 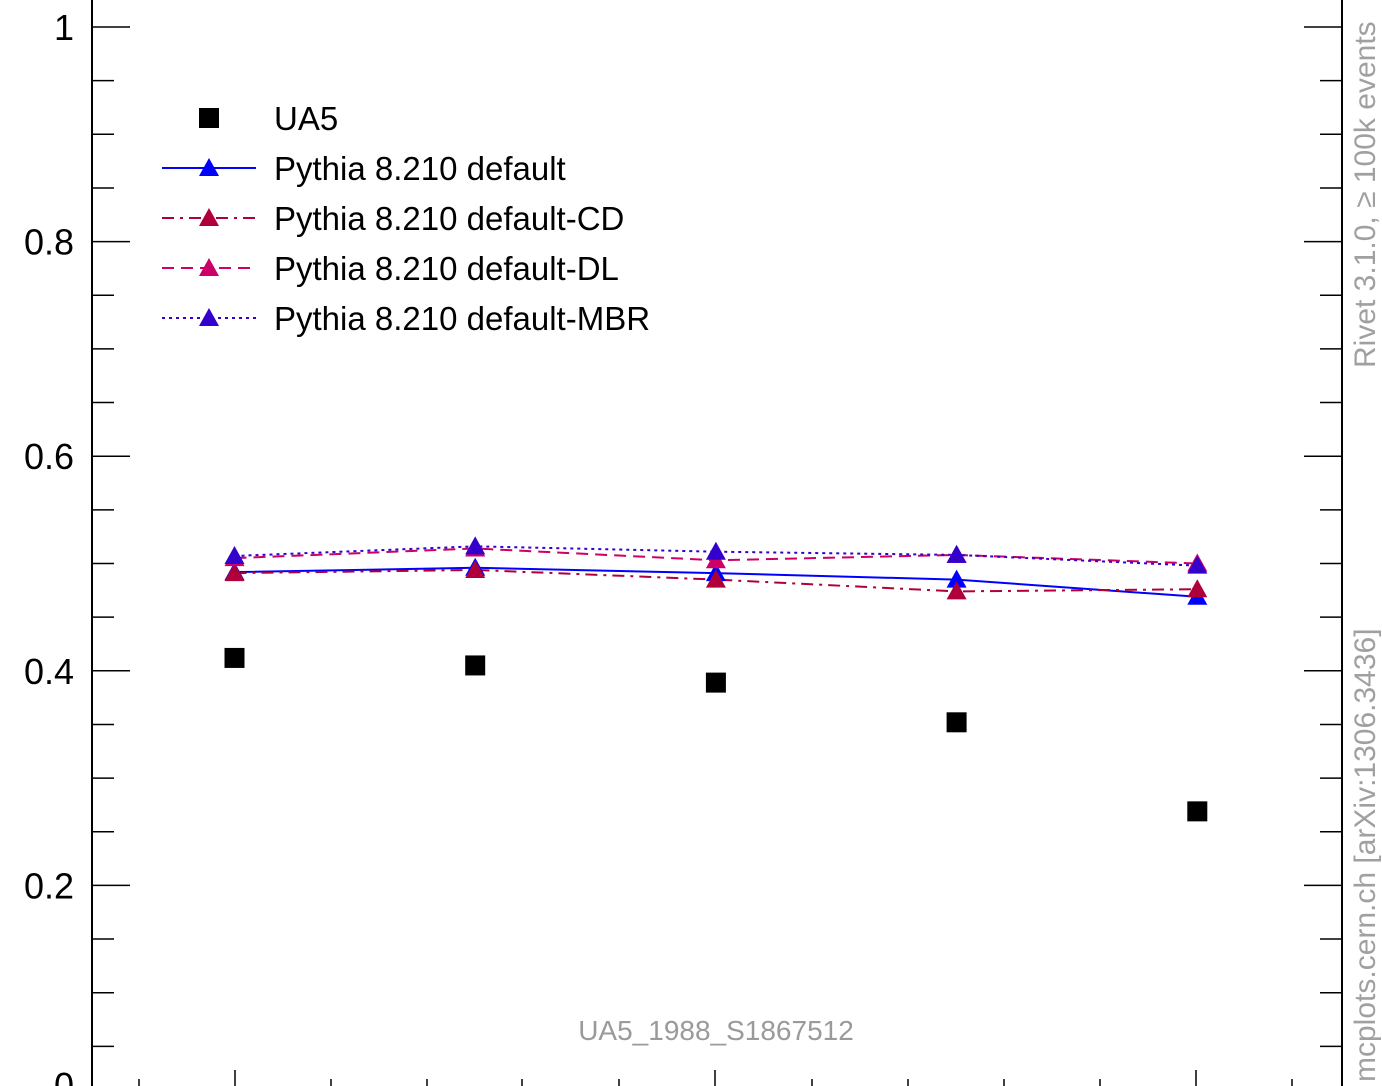 I want to click on legend-label: Pythia 8.210 default-DL, so click(x=446, y=268).